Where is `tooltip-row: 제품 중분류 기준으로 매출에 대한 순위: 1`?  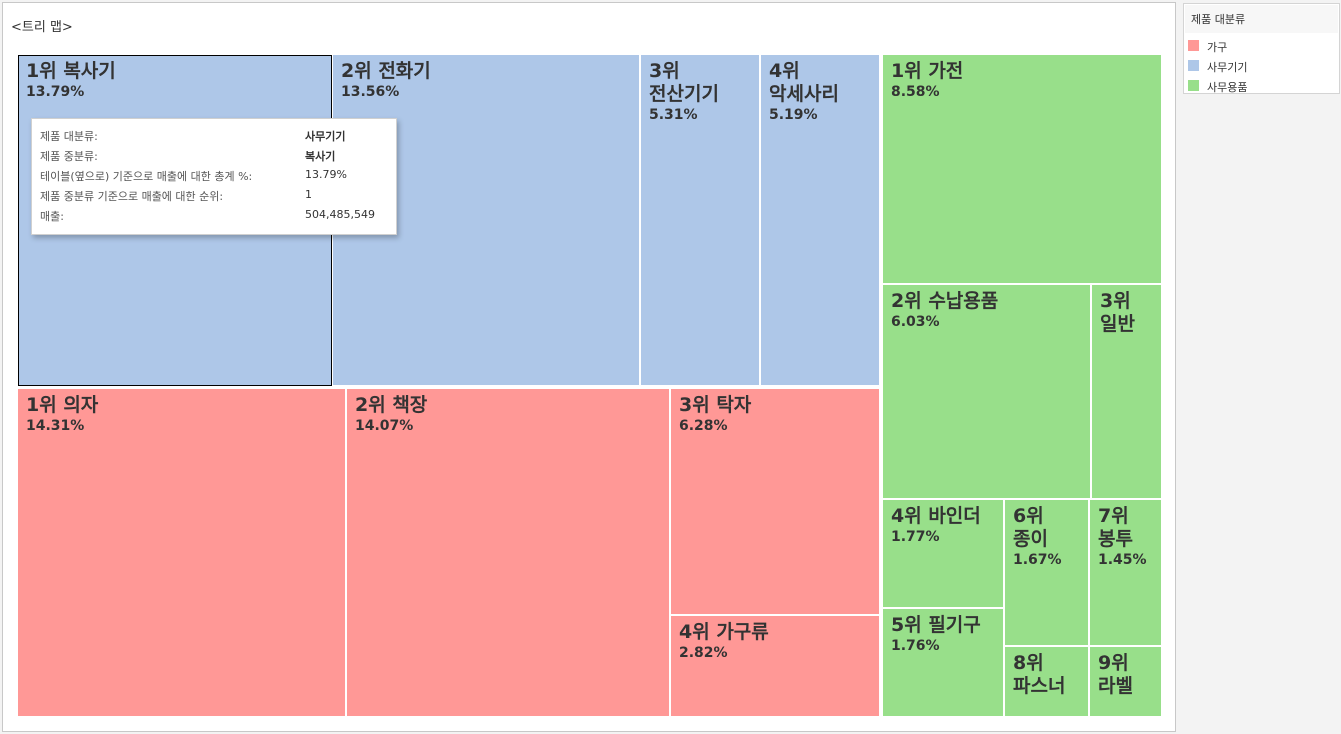 tooltip-row: 제품 중분류 기준으로 매출에 대한 순위: 1 is located at coordinates (215, 196).